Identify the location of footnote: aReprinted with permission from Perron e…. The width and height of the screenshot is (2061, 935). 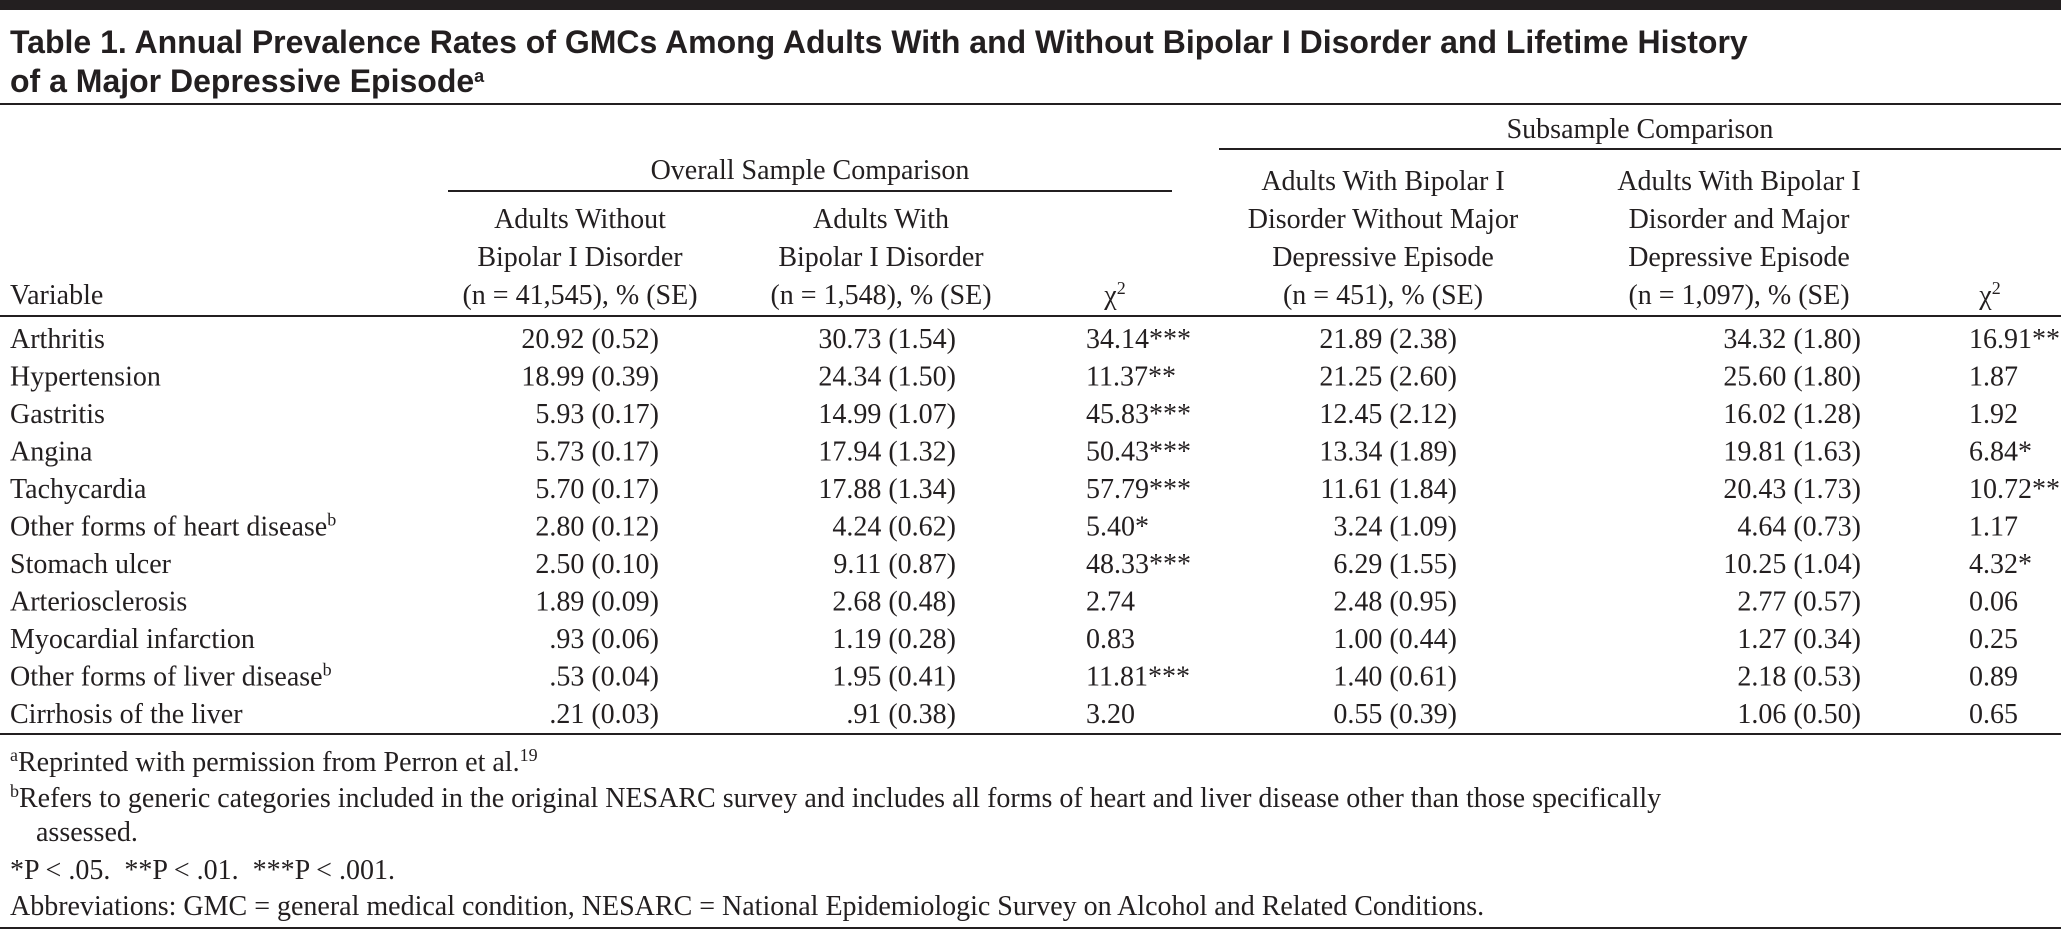
(274, 761).